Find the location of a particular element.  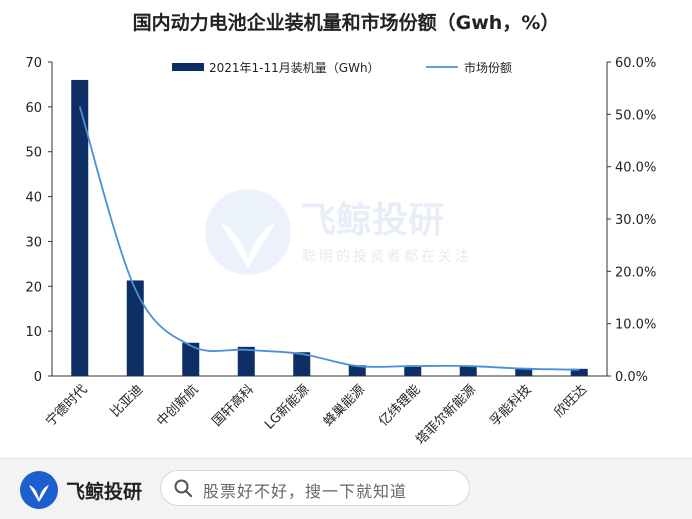

whale-logo-icon is located at coordinates (39, 490).